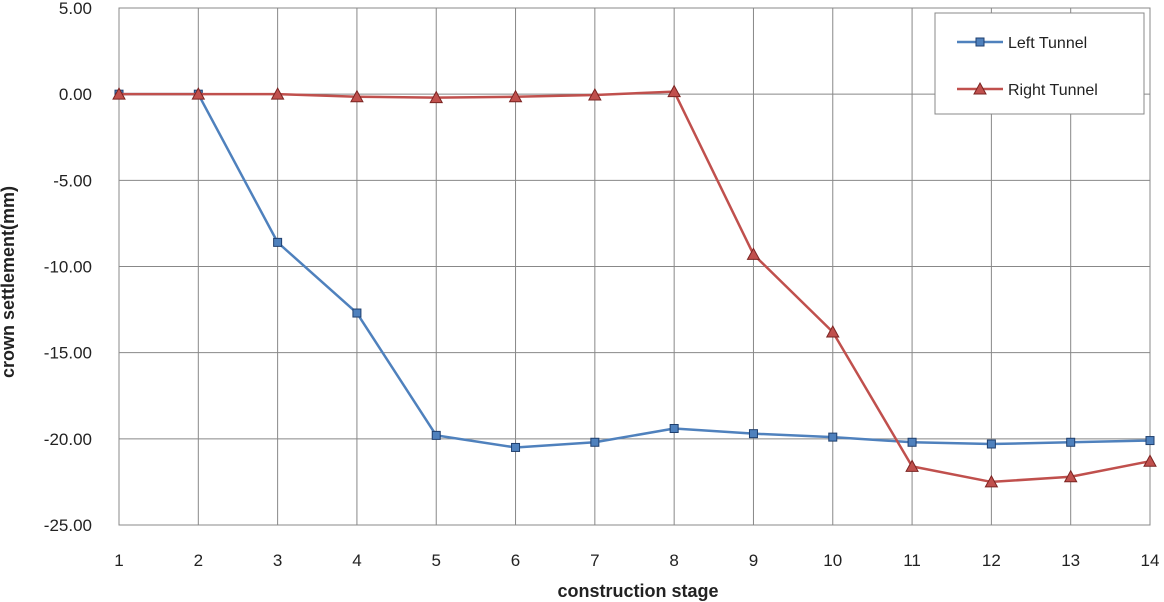 Image resolution: width=1164 pixels, height=602 pixels. What do you see at coordinates (1070, 560) in the screenshot?
I see `x-tick-label: 13` at bounding box center [1070, 560].